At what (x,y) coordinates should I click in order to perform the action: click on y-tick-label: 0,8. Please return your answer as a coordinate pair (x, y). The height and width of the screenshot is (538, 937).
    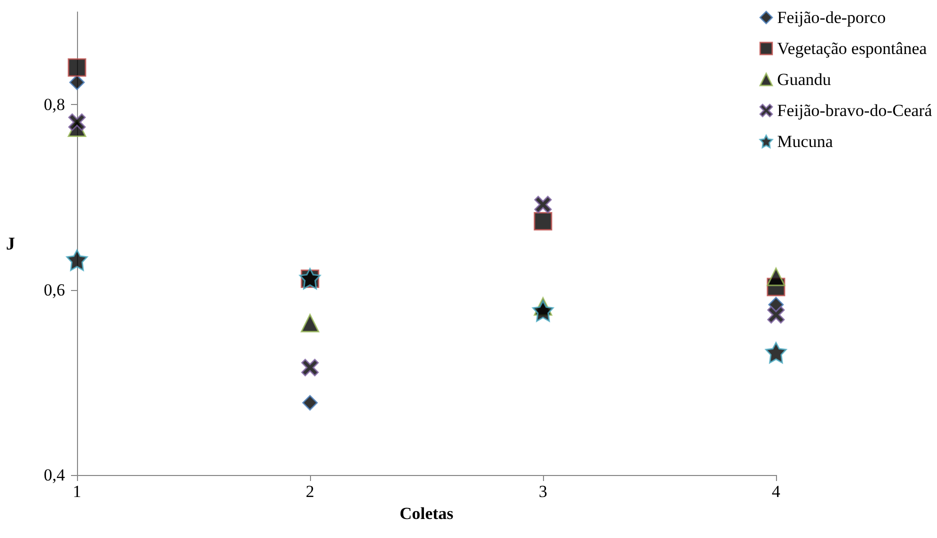
    Looking at the image, I should click on (54, 104).